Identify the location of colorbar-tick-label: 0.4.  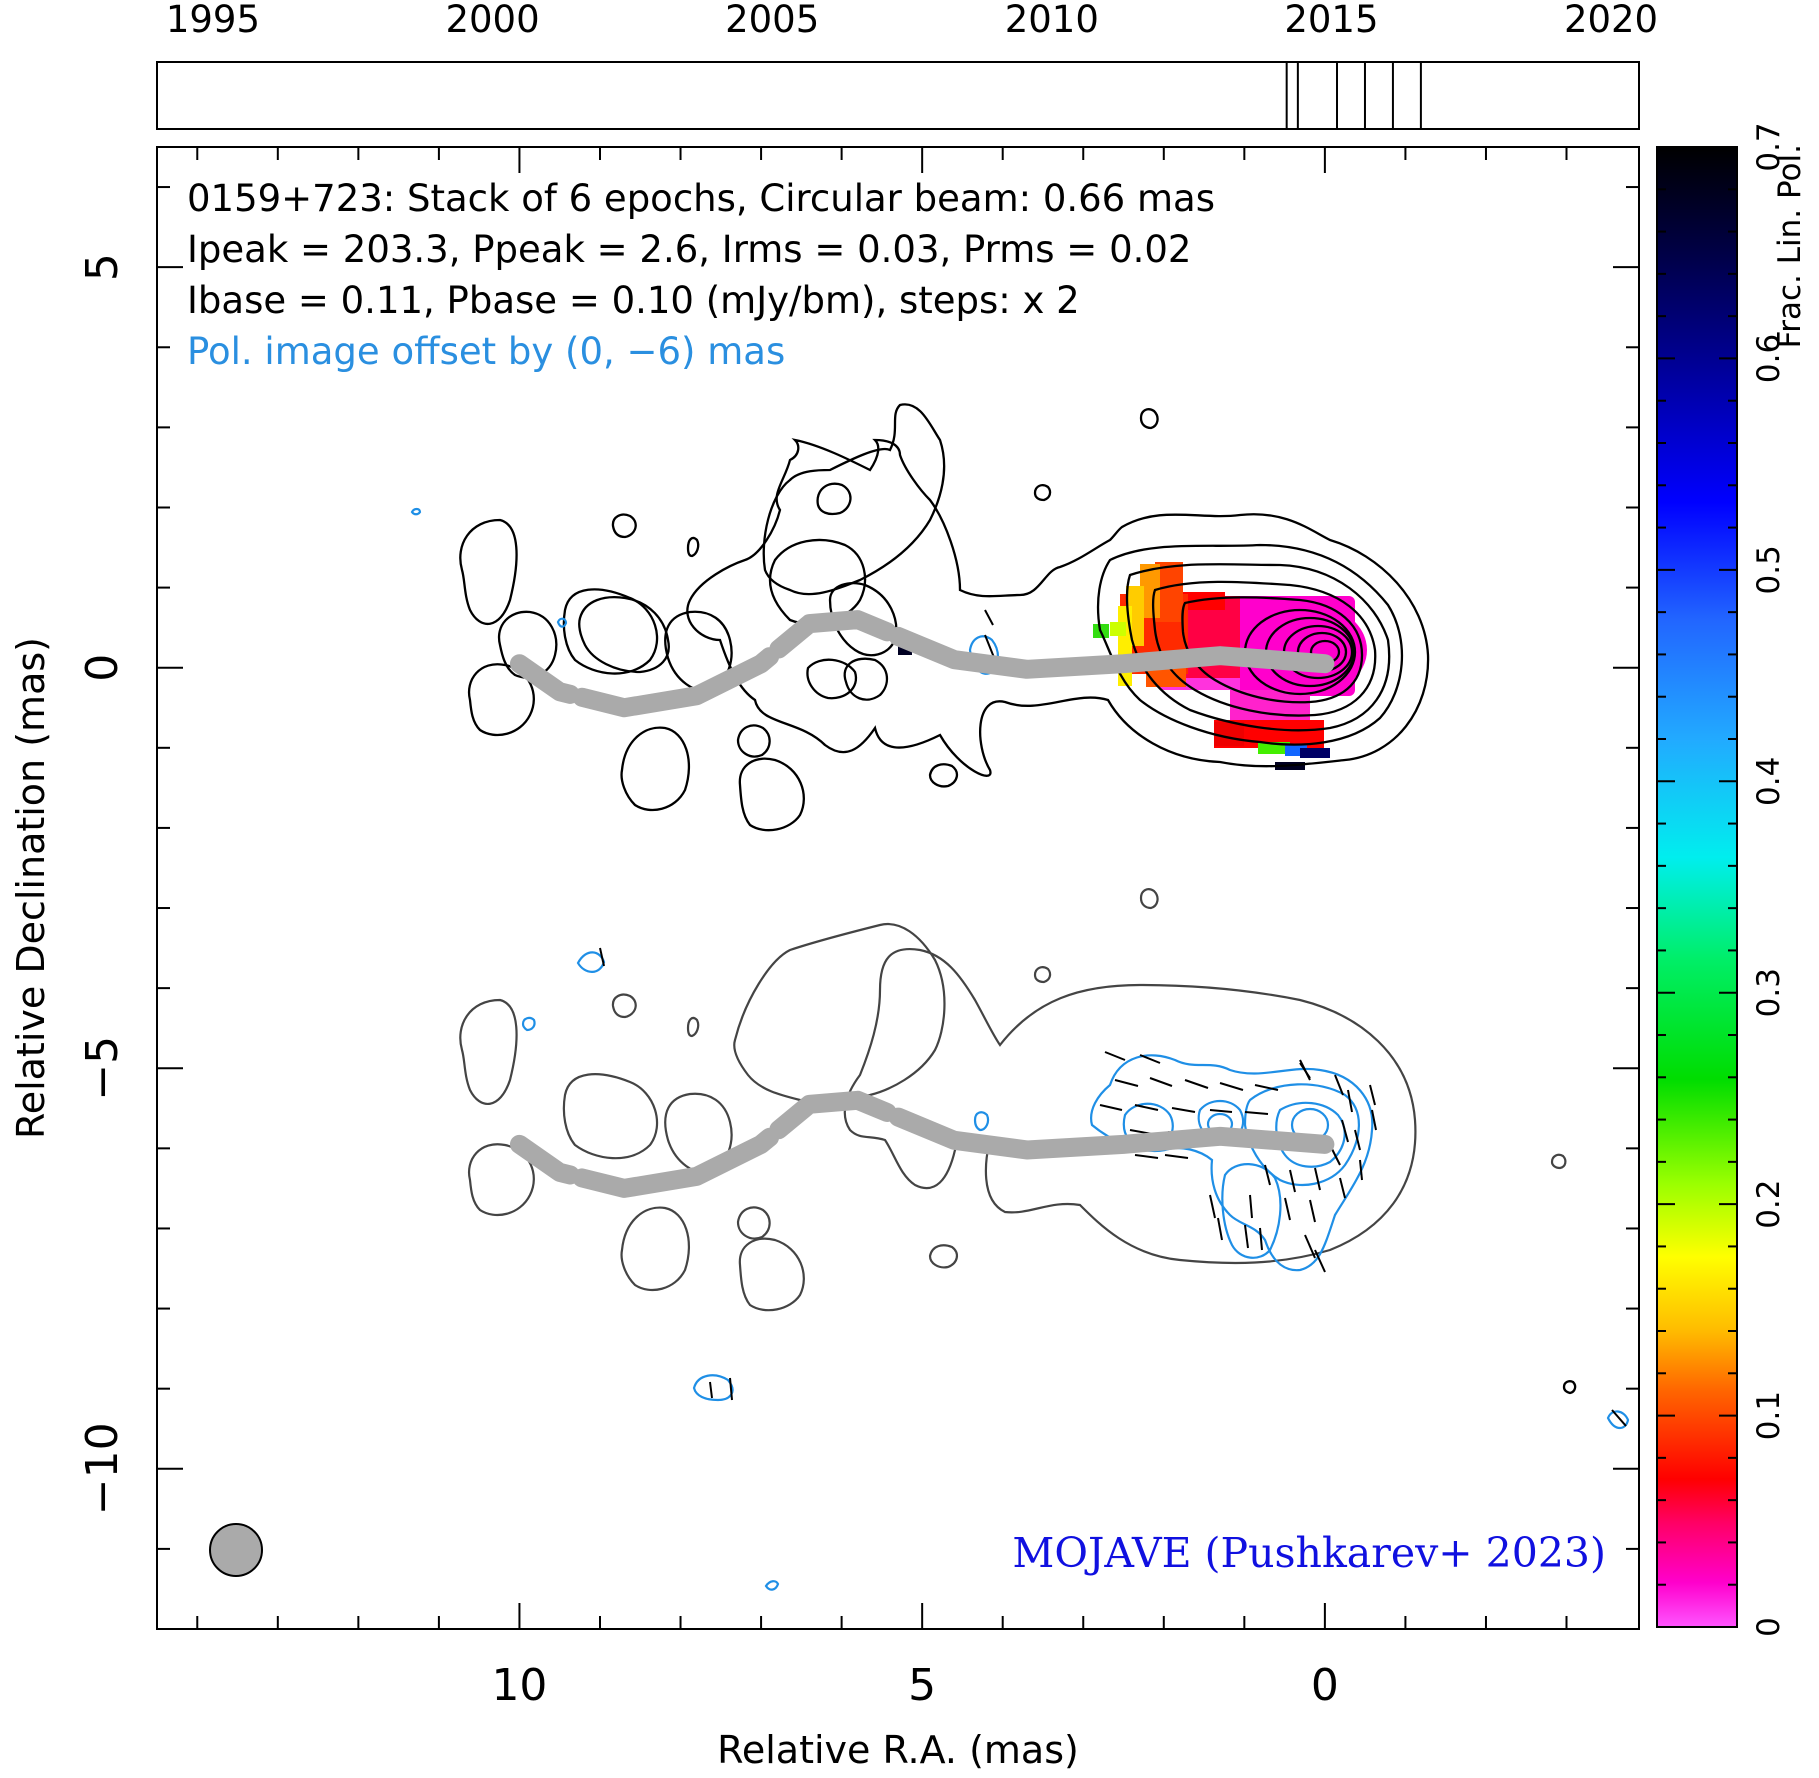
(1769, 781).